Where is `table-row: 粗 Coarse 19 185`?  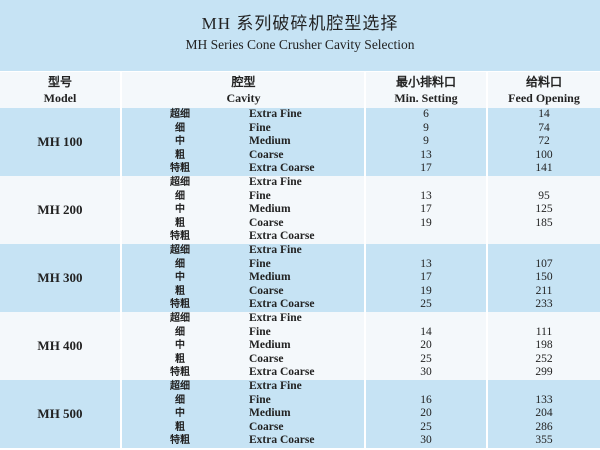
table-row: 粗 Coarse 19 185 is located at coordinates (300, 224).